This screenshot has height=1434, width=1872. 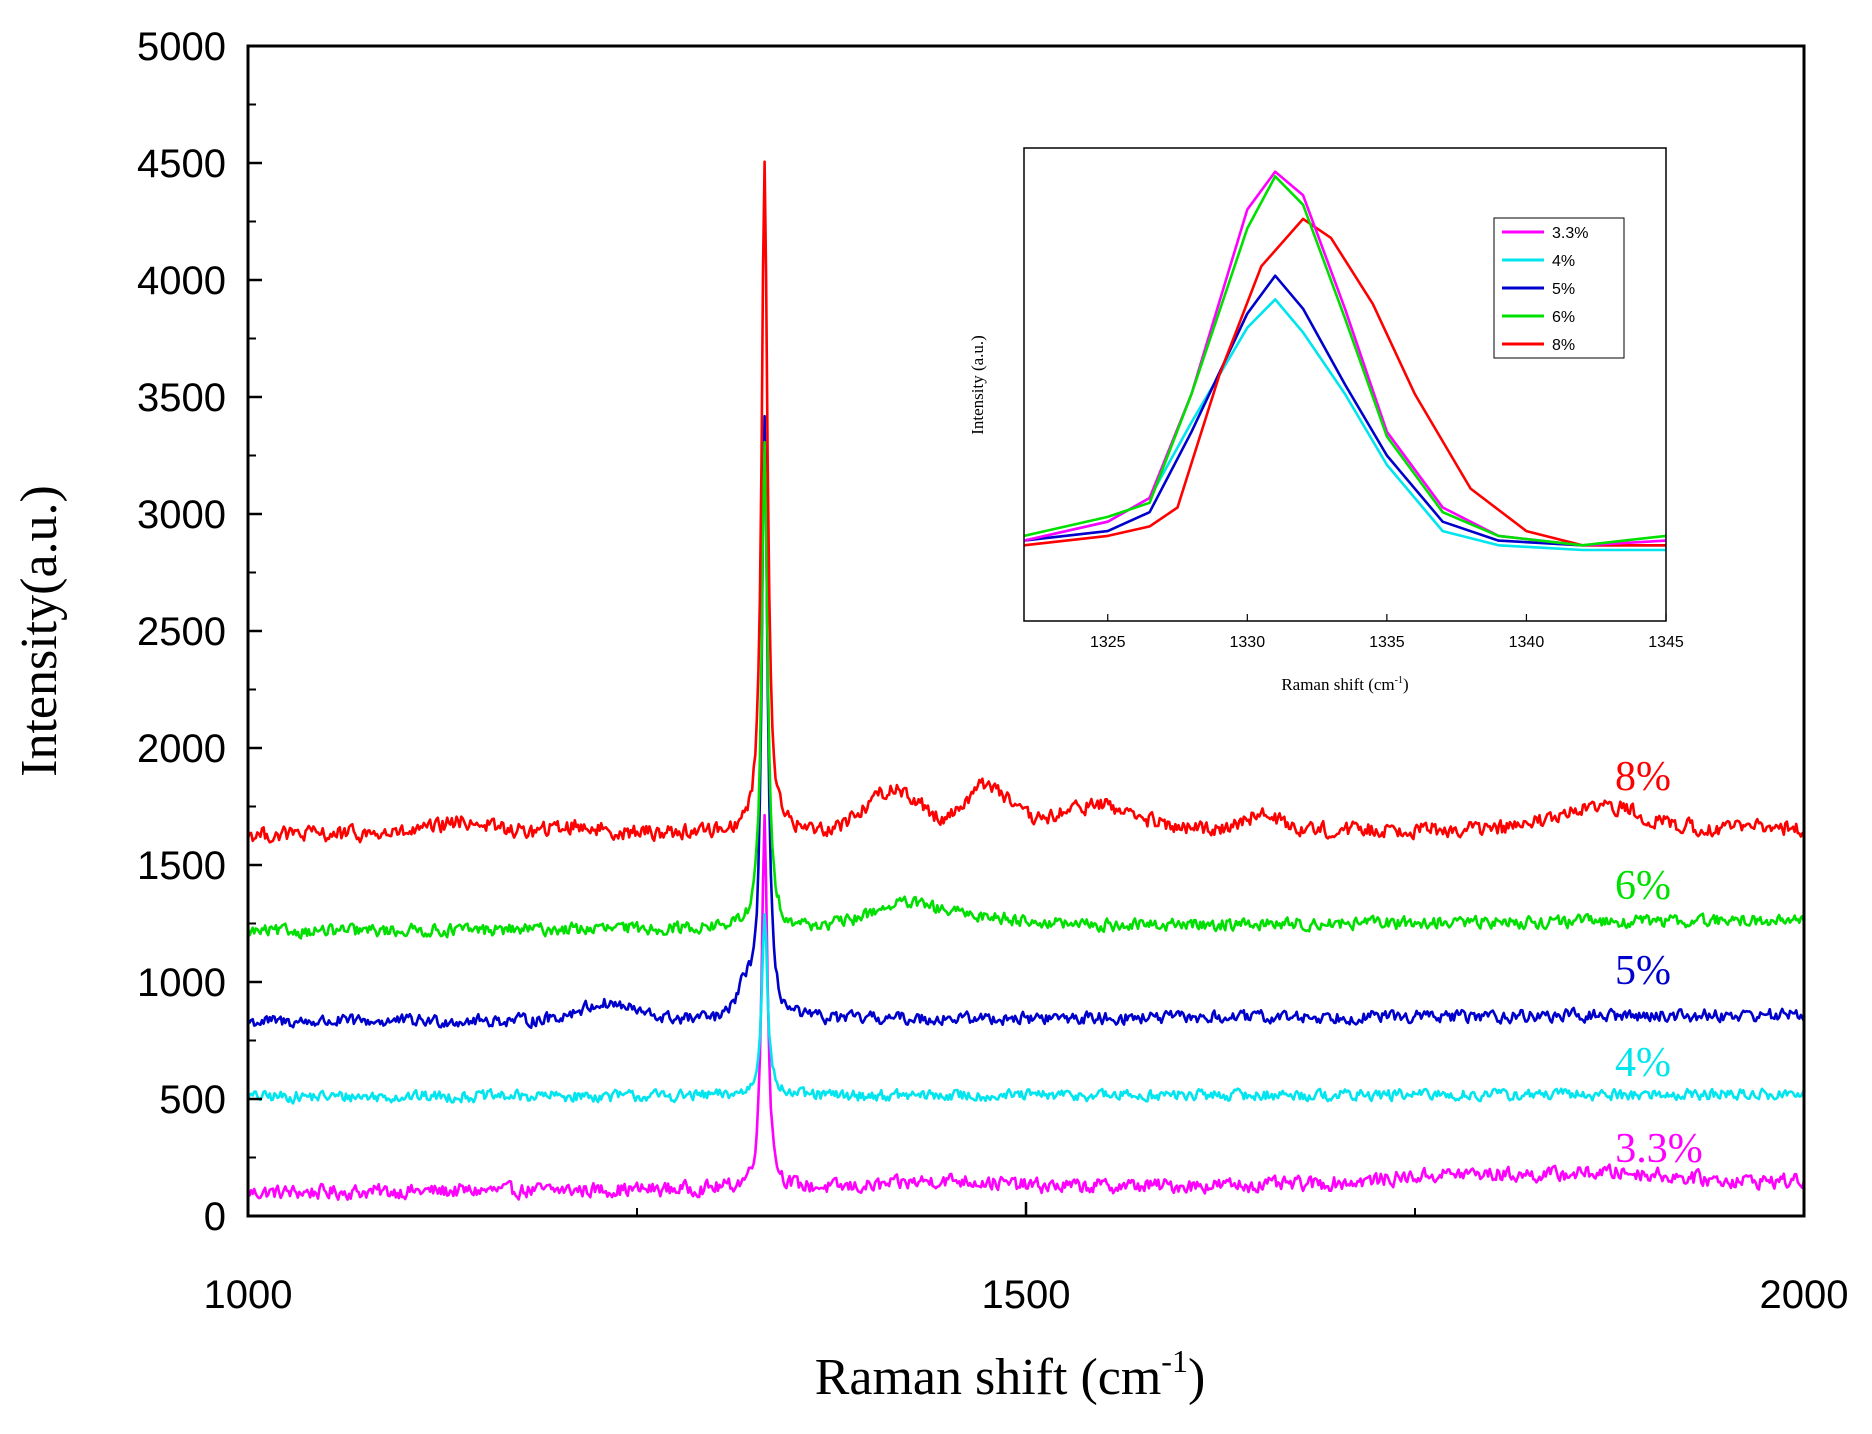 What do you see at coordinates (1026, 1259) in the screenshot?
I see `main-x-ticks: 1000 1500 2000` at bounding box center [1026, 1259].